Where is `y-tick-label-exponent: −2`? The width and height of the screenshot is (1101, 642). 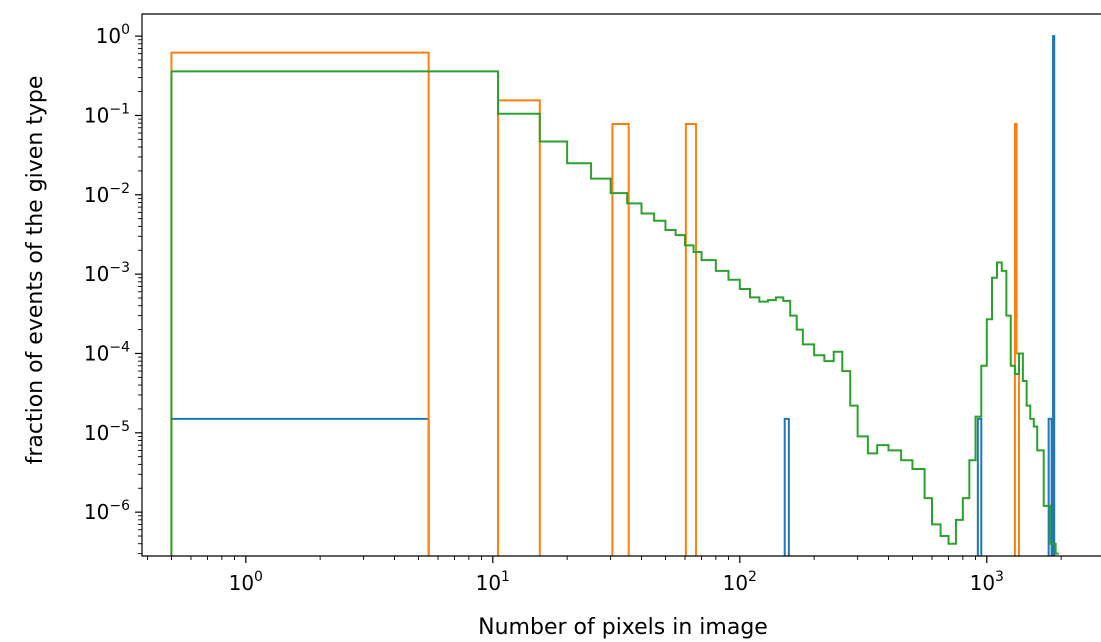 y-tick-label-exponent: −2 is located at coordinates (119, 189).